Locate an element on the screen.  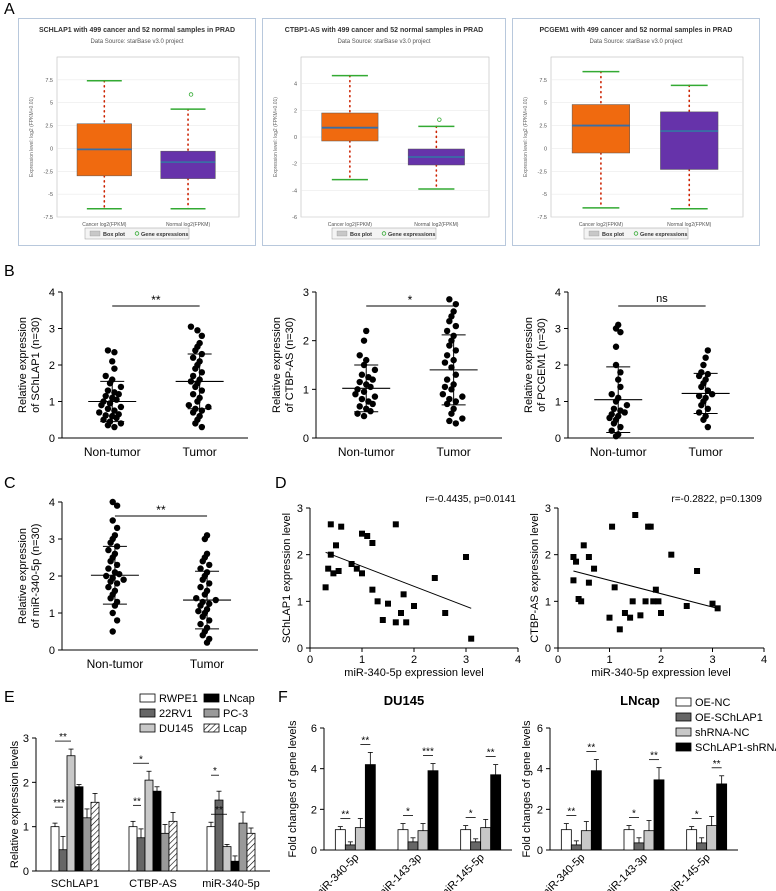
legend-label-schlap1-shrna: SChLAP1-shRNA is located at coordinates (735, 748).